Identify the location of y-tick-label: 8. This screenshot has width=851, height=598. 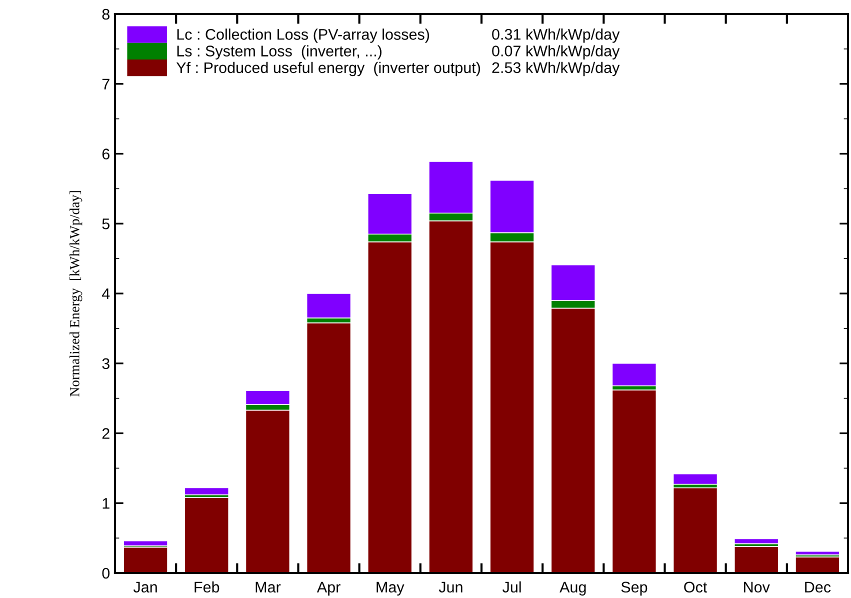
(106, 14).